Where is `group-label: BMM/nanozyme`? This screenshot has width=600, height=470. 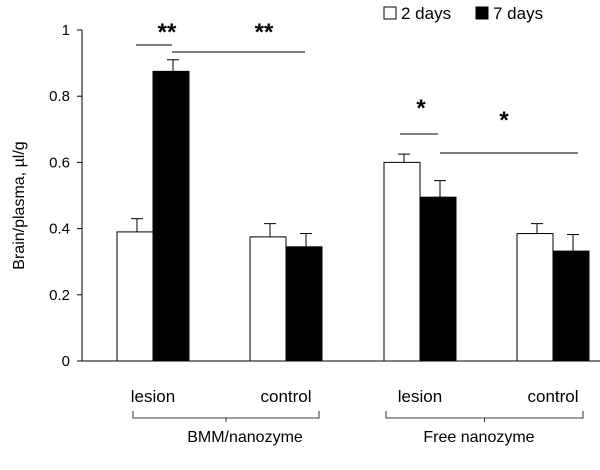 group-label: BMM/nanozyme is located at coordinates (245, 437).